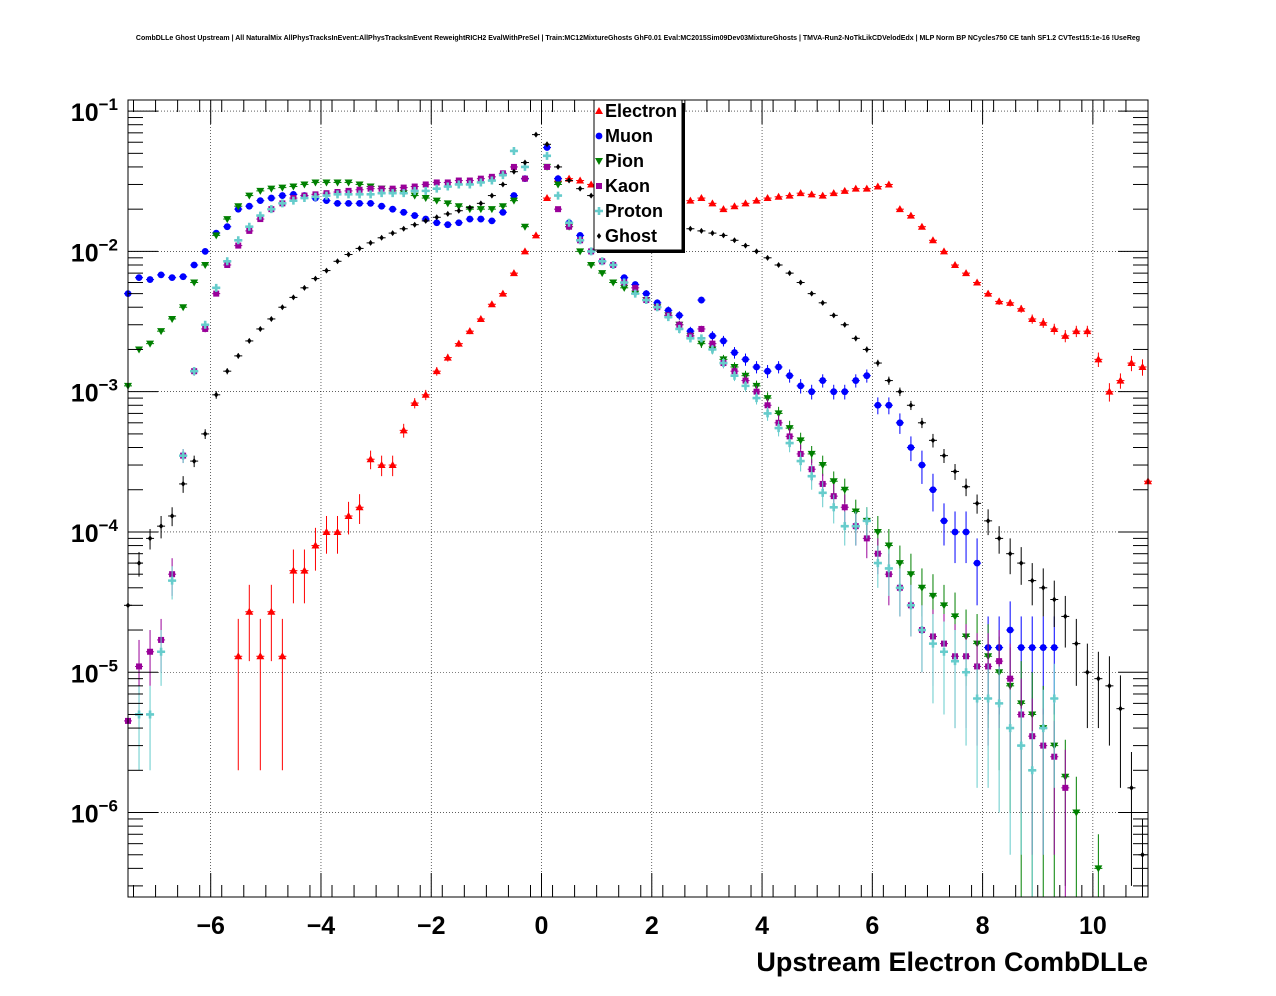  What do you see at coordinates (952, 962) in the screenshot?
I see `x-axis-label: Upstream Electron CombDLLe` at bounding box center [952, 962].